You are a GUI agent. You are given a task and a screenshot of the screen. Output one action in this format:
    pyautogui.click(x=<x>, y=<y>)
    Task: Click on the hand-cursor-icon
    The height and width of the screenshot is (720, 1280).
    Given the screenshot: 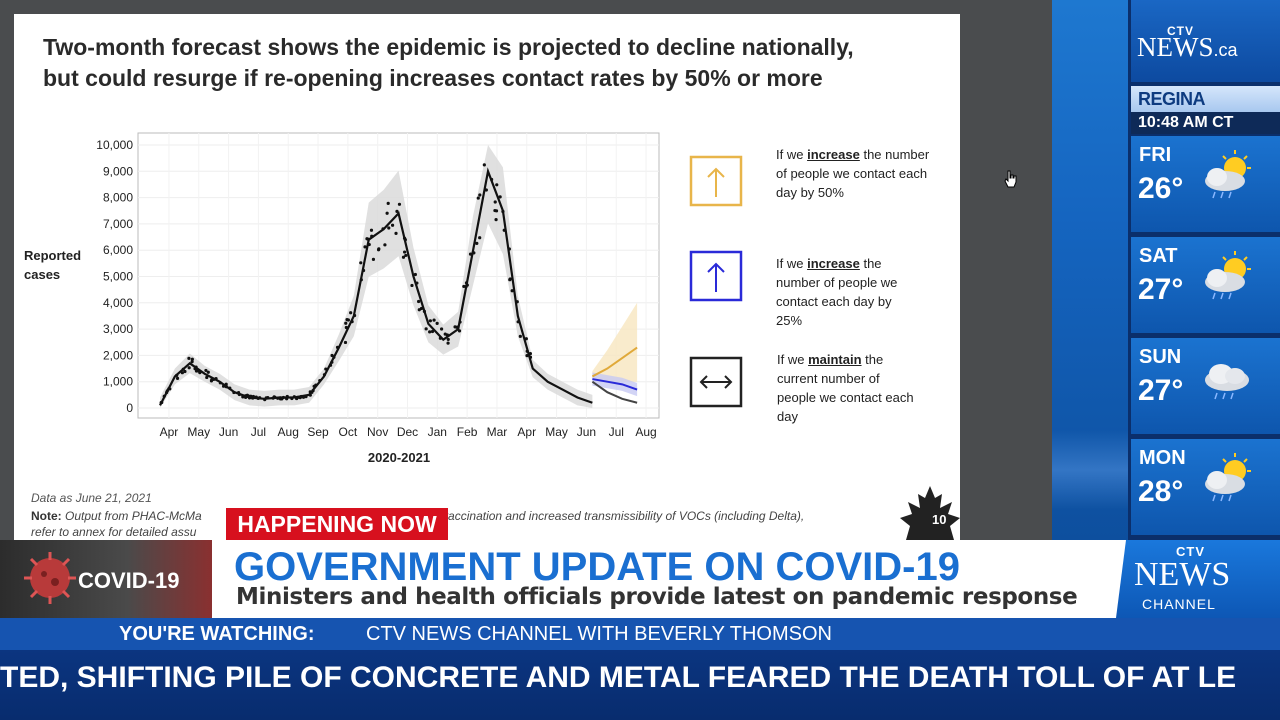 What is the action you would take?
    pyautogui.click(x=1010, y=179)
    